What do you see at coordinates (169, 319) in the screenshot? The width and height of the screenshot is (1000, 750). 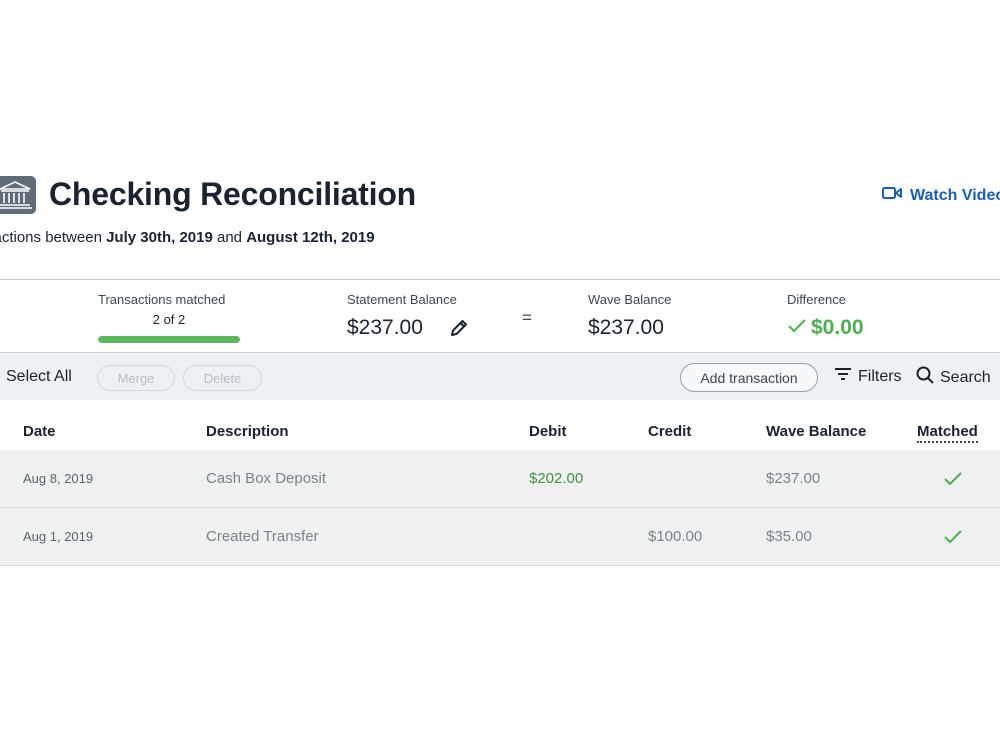 I see `transactions-matched-count: 2 of 2` at bounding box center [169, 319].